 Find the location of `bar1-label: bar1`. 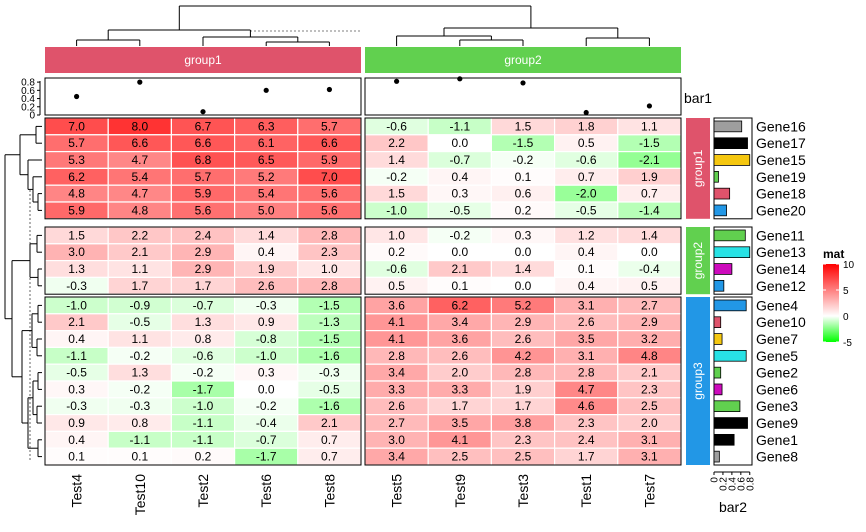

bar1-label: bar1 is located at coordinates (698, 98).